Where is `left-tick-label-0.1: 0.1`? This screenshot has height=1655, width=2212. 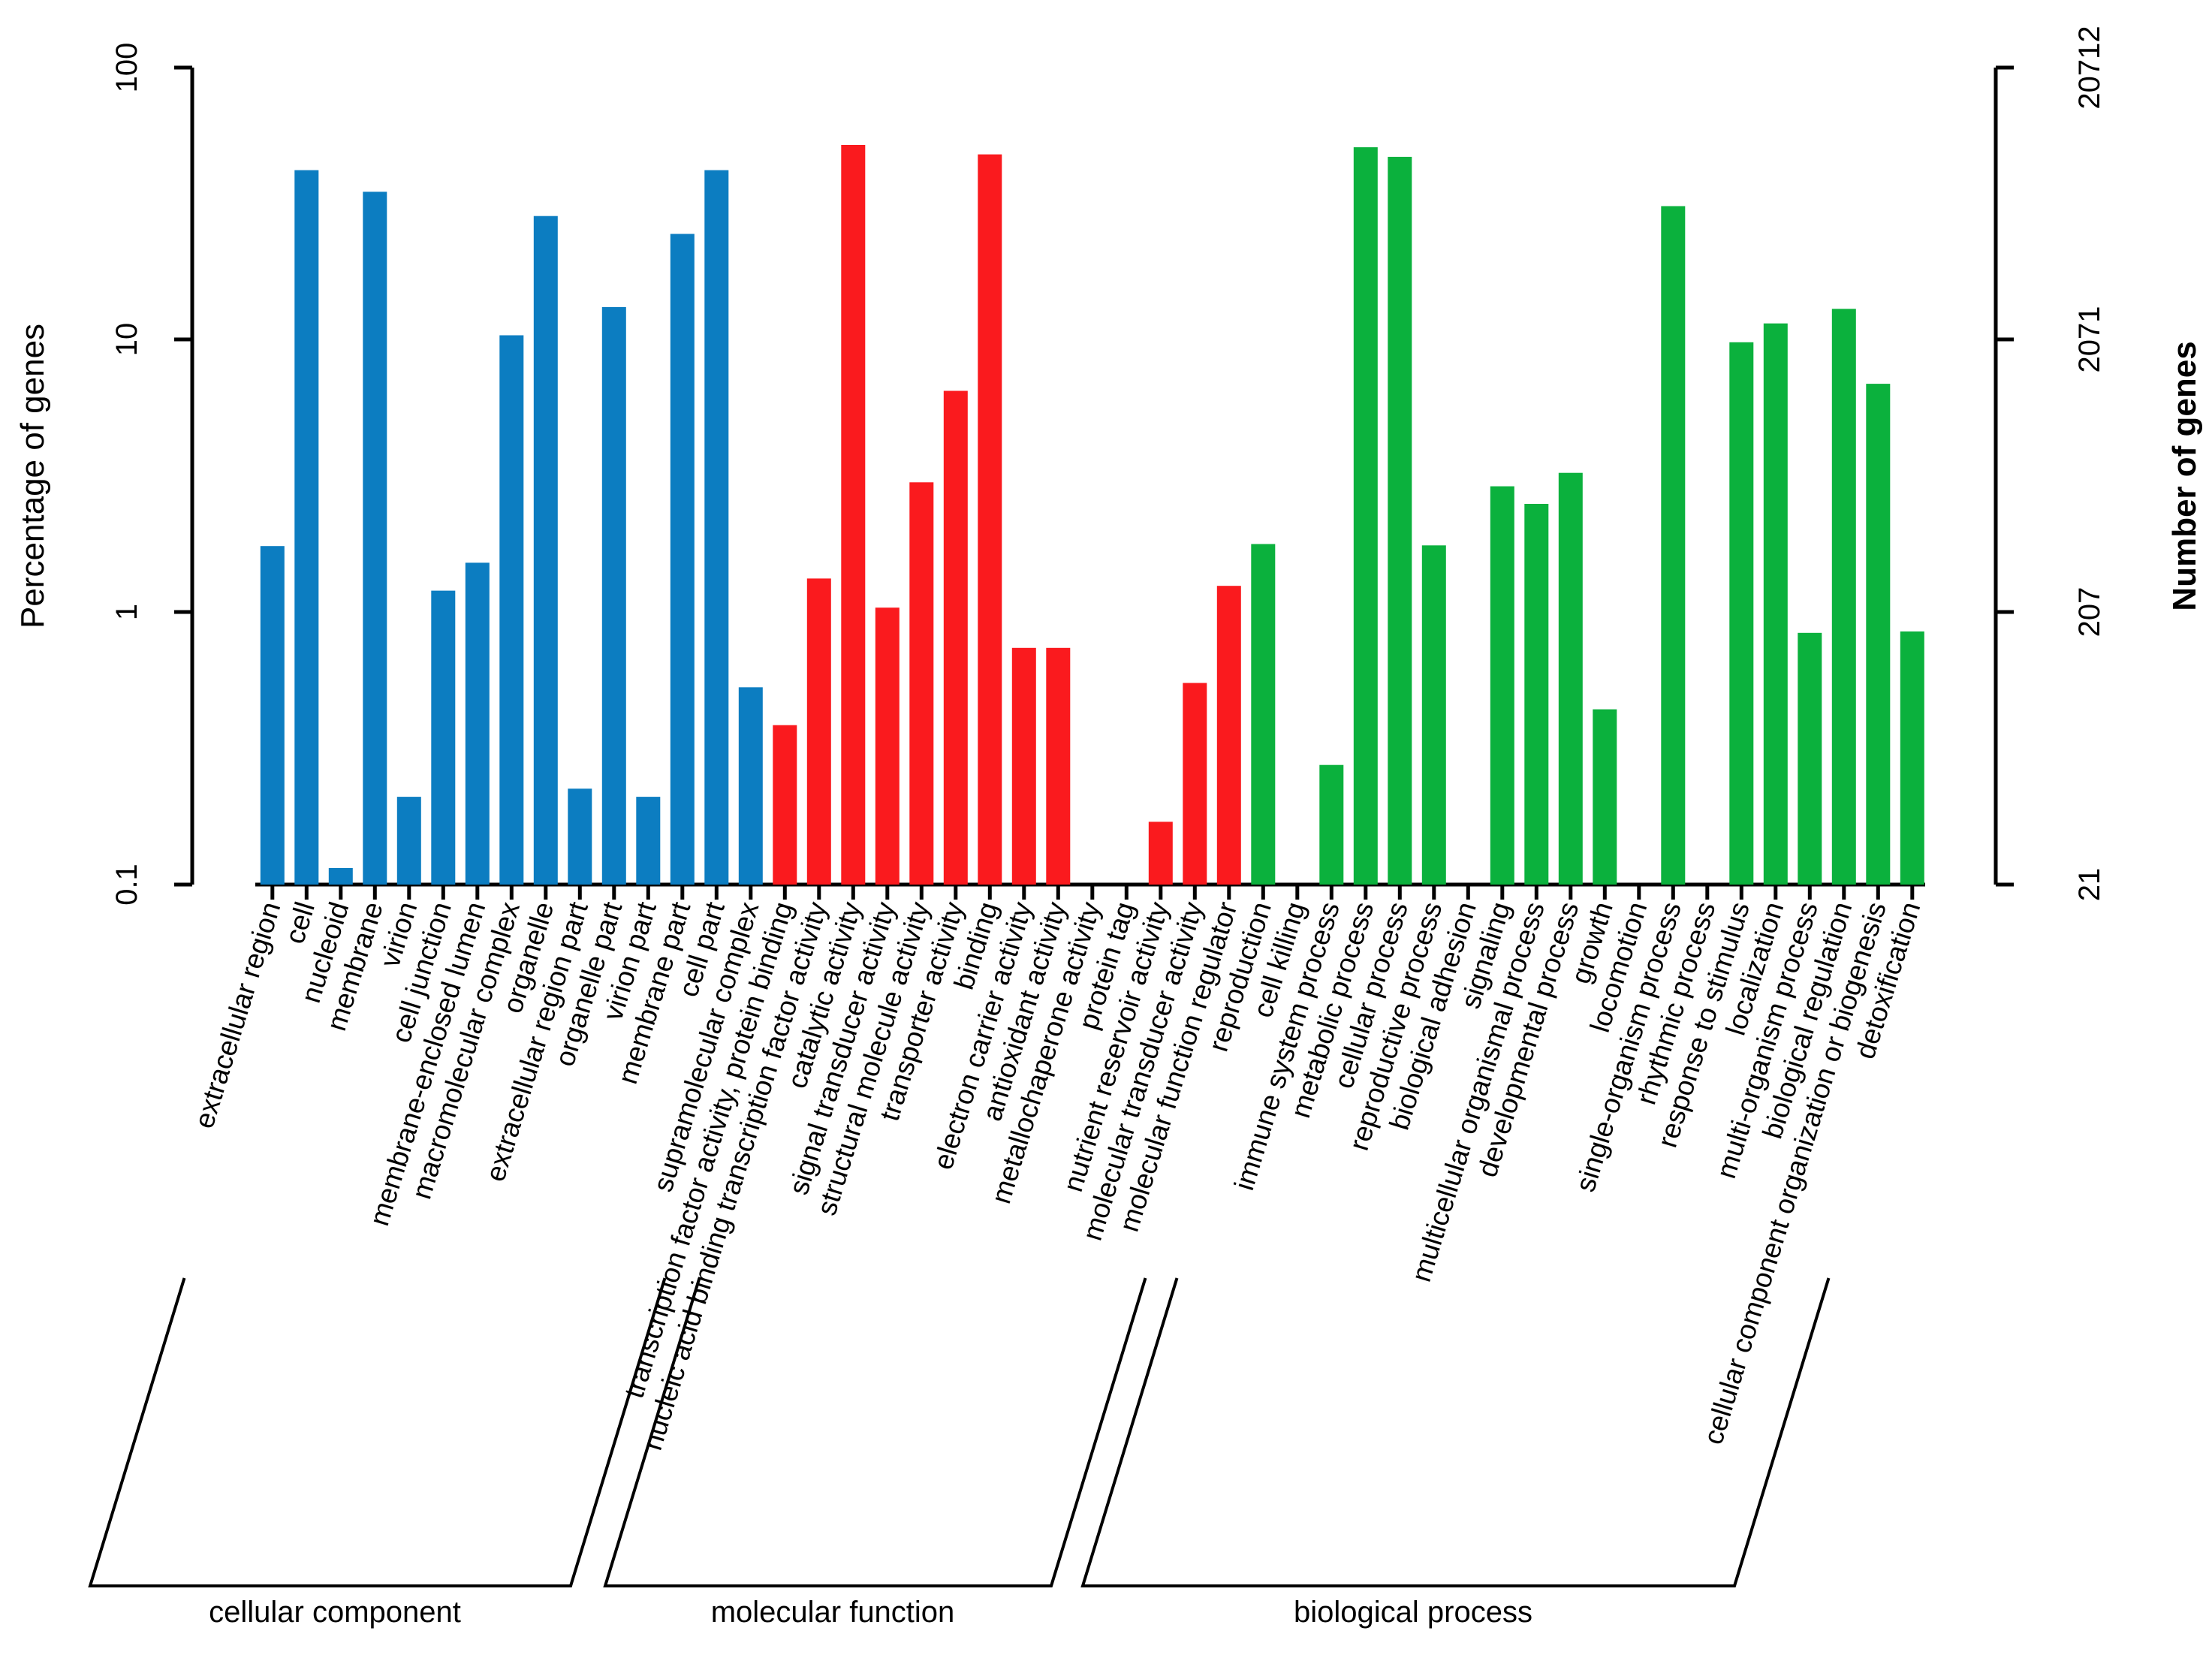
left-tick-label-0.1: 0.1 is located at coordinates (126, 885).